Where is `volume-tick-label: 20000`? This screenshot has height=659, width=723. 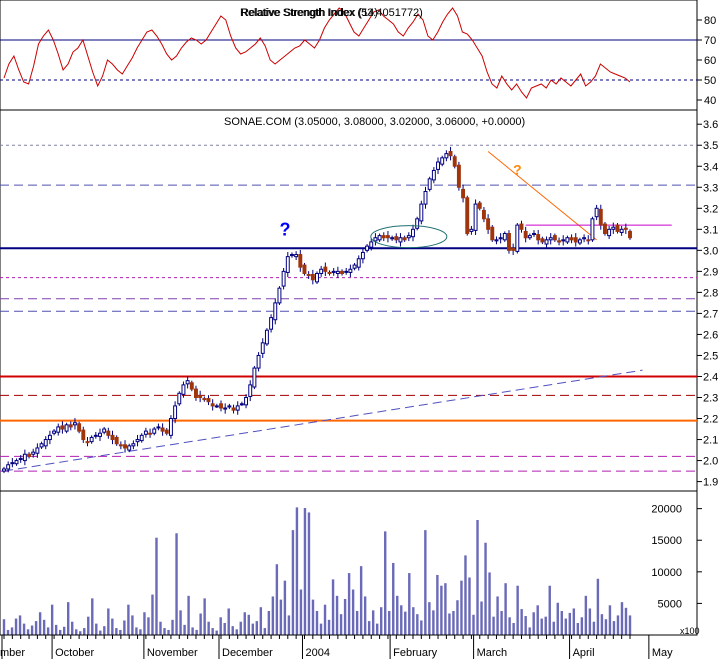 volume-tick-label: 20000 is located at coordinates (666, 510).